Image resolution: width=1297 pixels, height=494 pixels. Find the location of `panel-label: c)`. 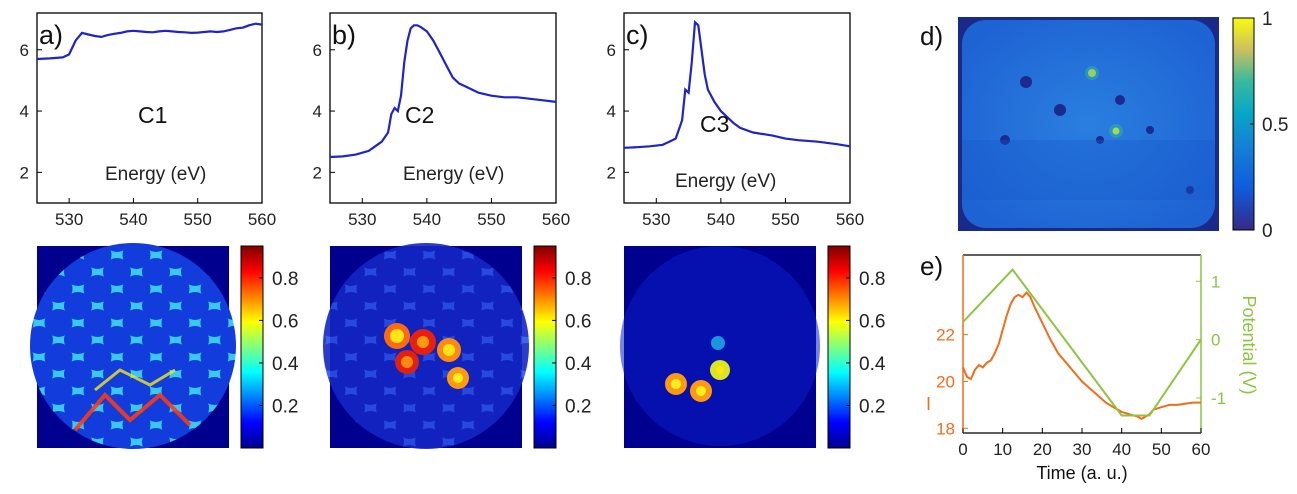

panel-label: c) is located at coordinates (637, 35).